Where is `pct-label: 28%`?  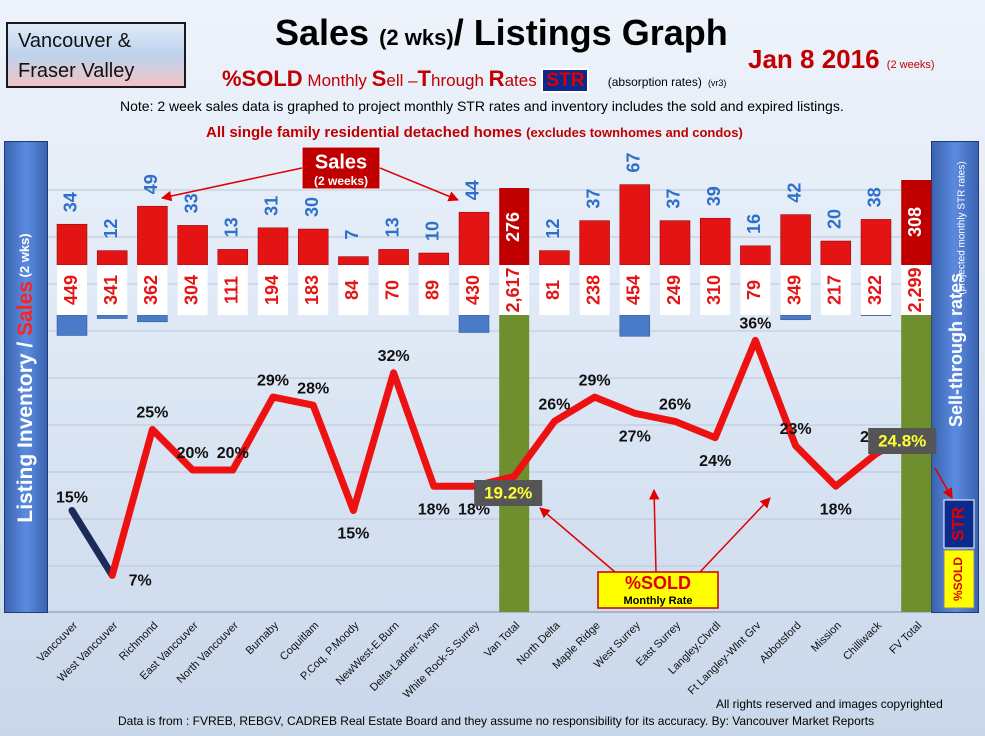 pct-label: 28% is located at coordinates (313, 388).